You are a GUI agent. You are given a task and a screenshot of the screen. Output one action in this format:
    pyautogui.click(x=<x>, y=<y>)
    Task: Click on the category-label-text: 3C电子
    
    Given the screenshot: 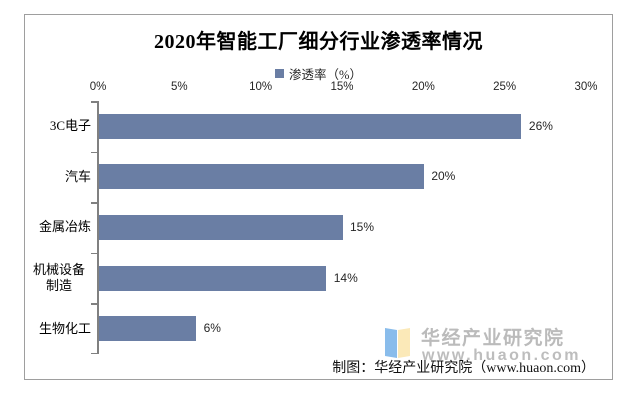 What is the action you would take?
    pyautogui.click(x=70, y=126)
    